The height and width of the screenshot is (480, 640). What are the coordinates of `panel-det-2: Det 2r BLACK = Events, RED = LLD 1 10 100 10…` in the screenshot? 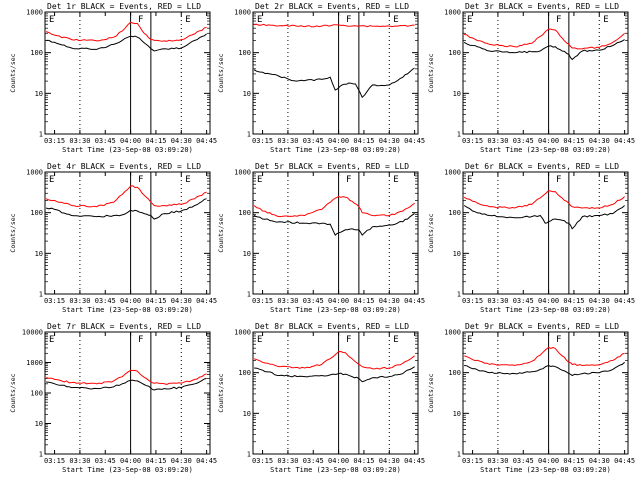 It's located at (321, 78).